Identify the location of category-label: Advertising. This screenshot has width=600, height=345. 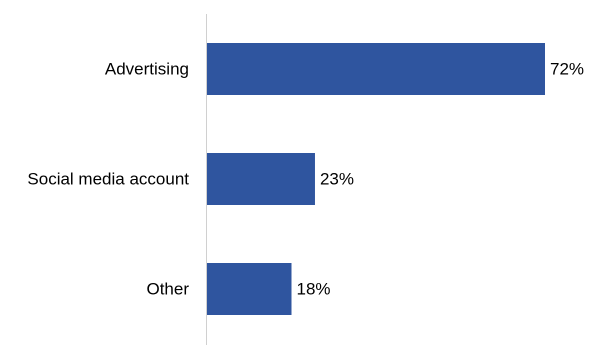
(147, 68).